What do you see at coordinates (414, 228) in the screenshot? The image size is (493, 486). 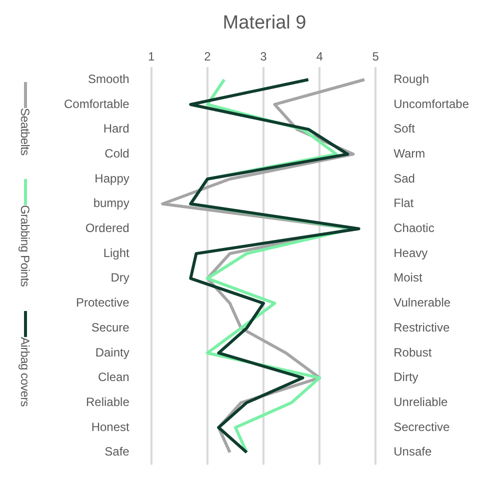 I see `y2-tick-label: Chaotic` at bounding box center [414, 228].